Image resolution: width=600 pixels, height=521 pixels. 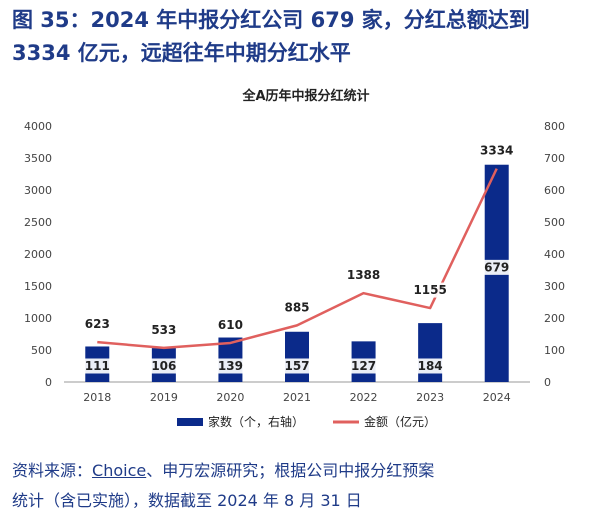 What do you see at coordinates (305, 96) in the screenshot?
I see `chart-title: 全A历年中报分红统计` at bounding box center [305, 96].